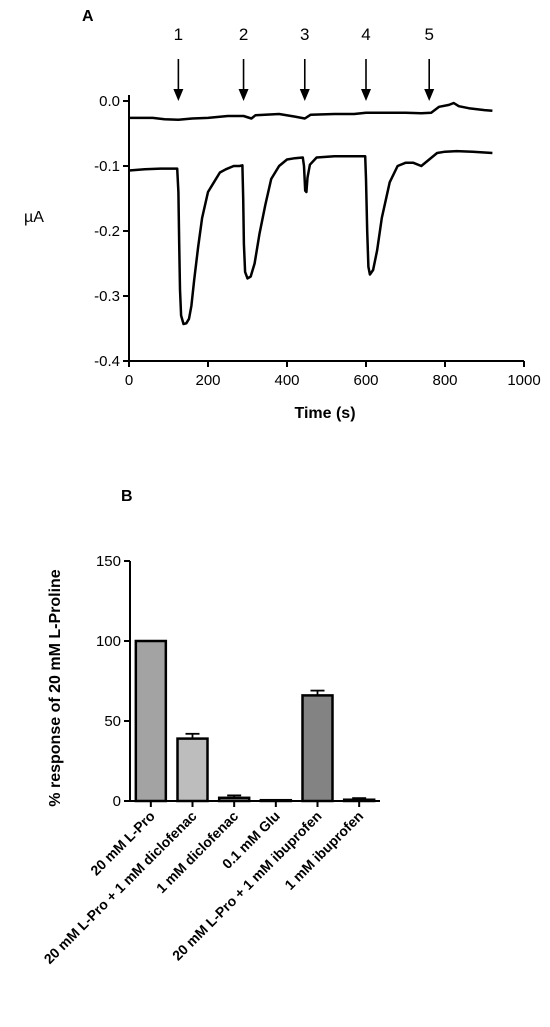 This screenshot has height=1027, width=550. What do you see at coordinates (304, 63) in the screenshot?
I see `injection-arrows: 1 2 3 4 5` at bounding box center [304, 63].